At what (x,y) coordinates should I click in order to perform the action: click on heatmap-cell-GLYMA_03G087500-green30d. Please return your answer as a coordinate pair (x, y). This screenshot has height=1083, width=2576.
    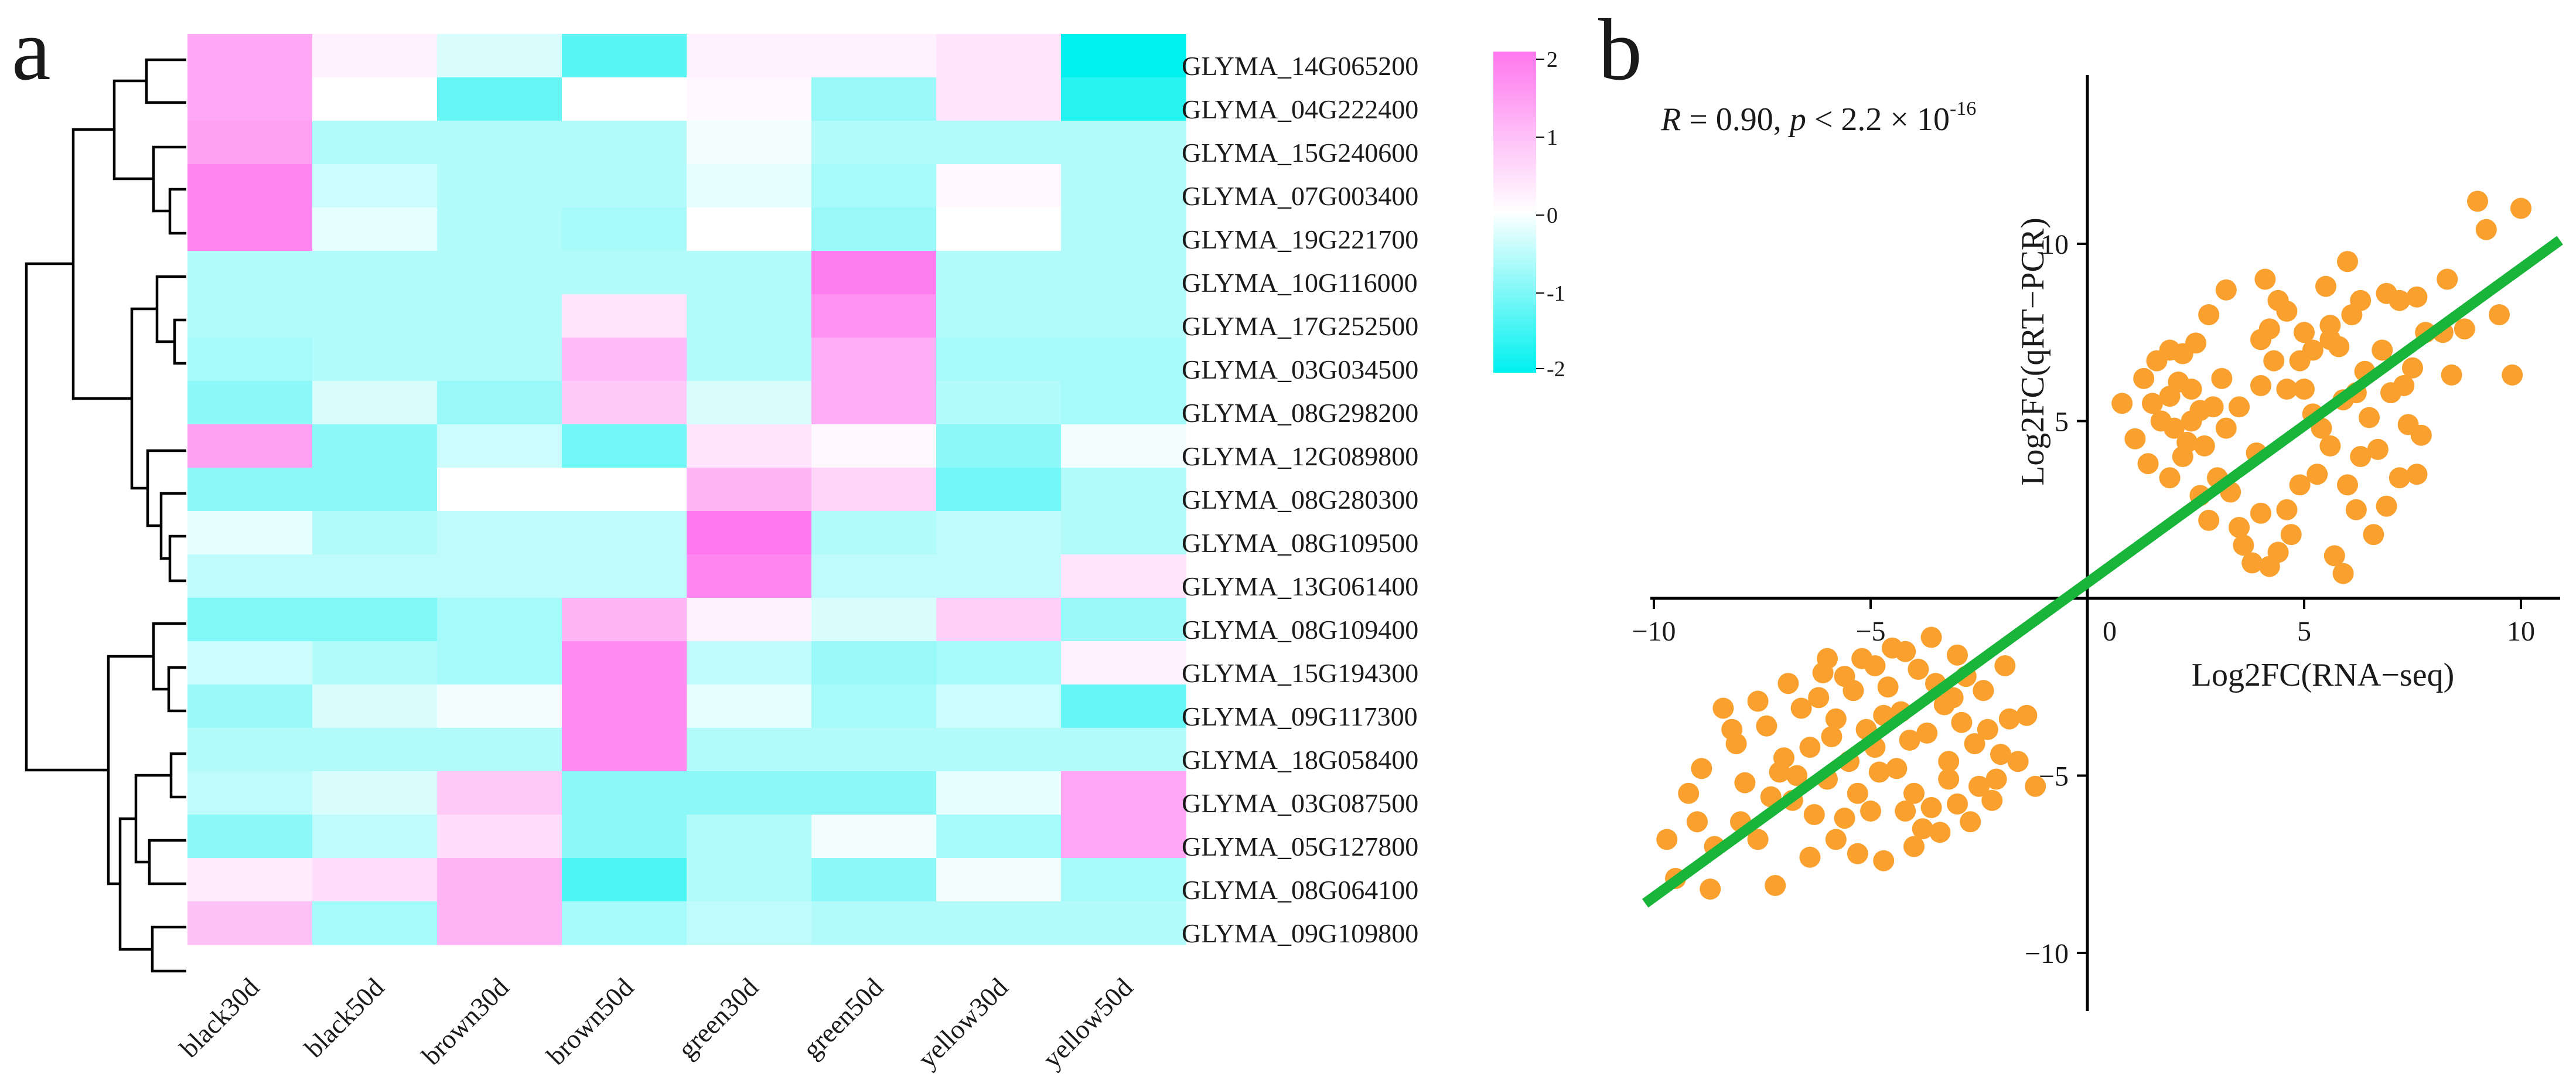
    Looking at the image, I should click on (749, 793).